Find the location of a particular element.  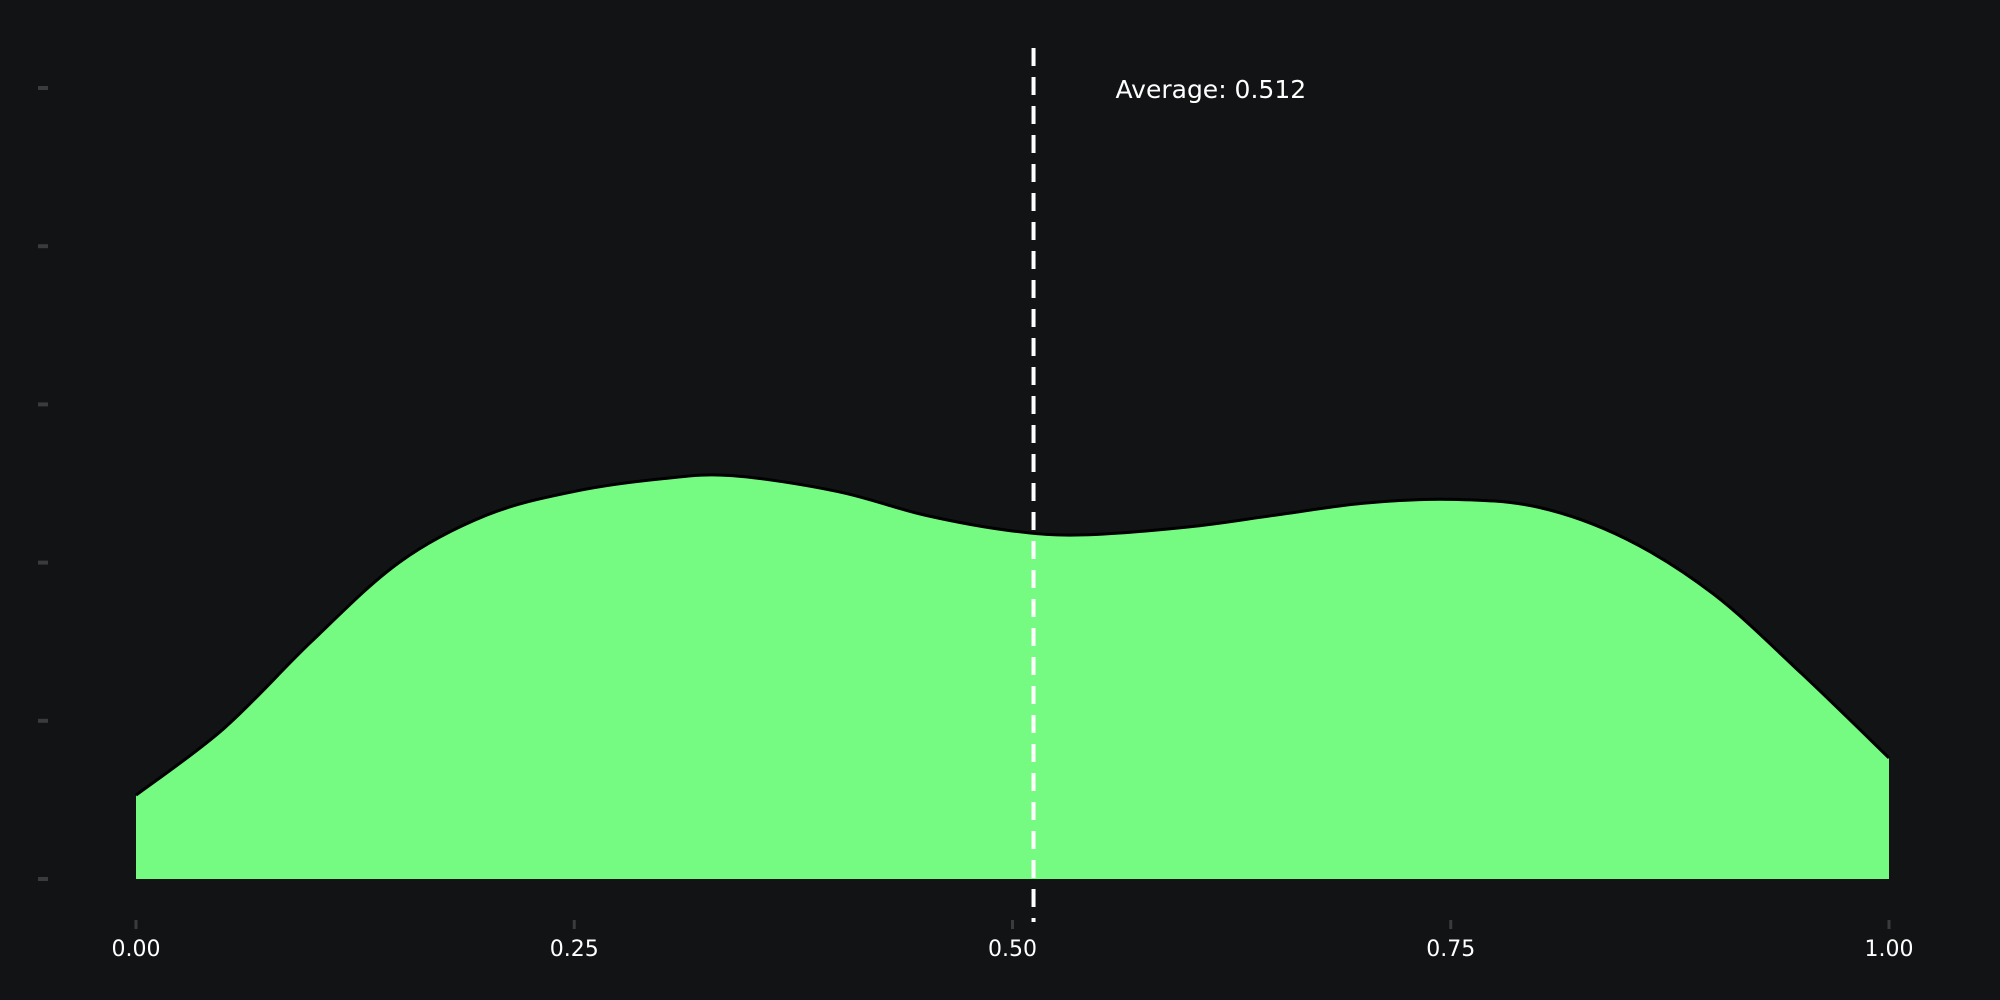

average-label: Average: 0.512 is located at coordinates (1211, 89).